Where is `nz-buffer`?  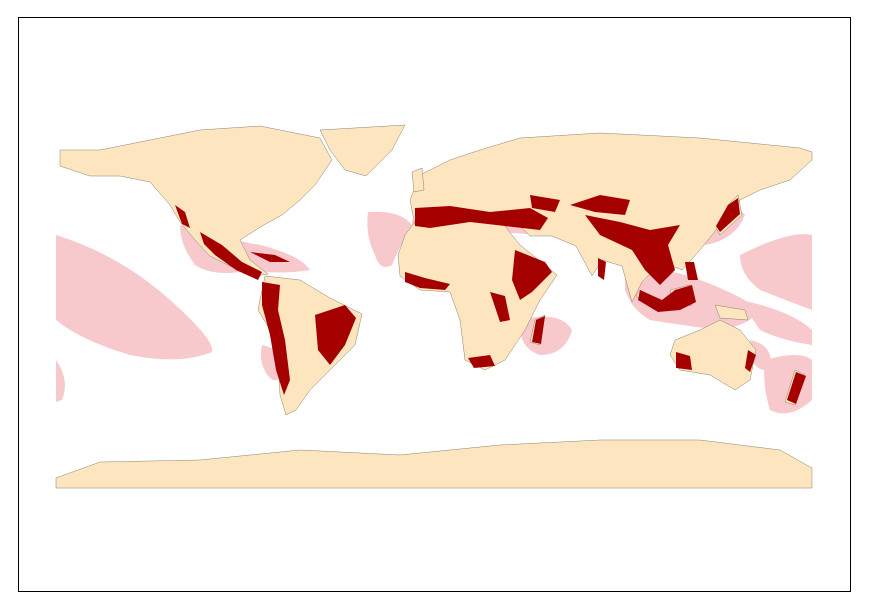 nz-buffer is located at coordinates (788, 384).